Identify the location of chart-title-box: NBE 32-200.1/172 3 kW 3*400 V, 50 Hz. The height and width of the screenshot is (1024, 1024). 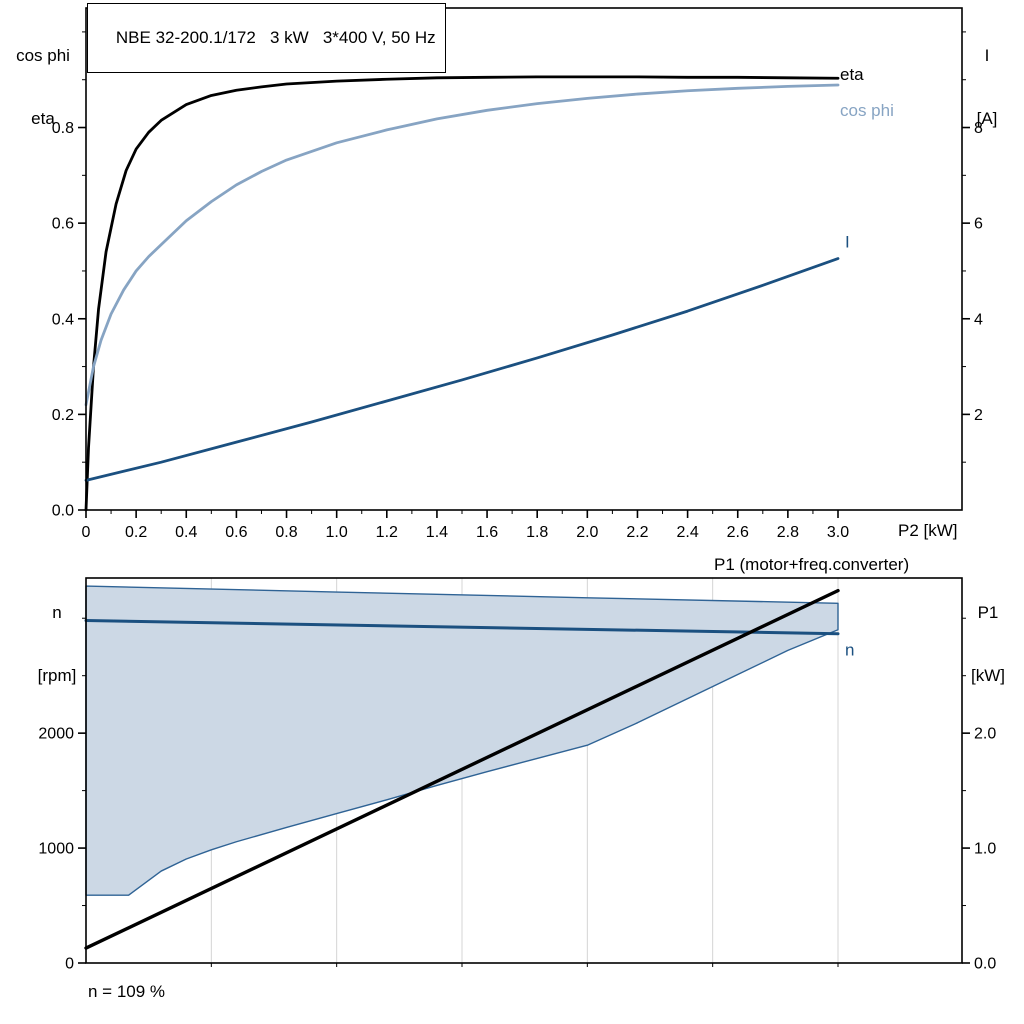
(266, 38).